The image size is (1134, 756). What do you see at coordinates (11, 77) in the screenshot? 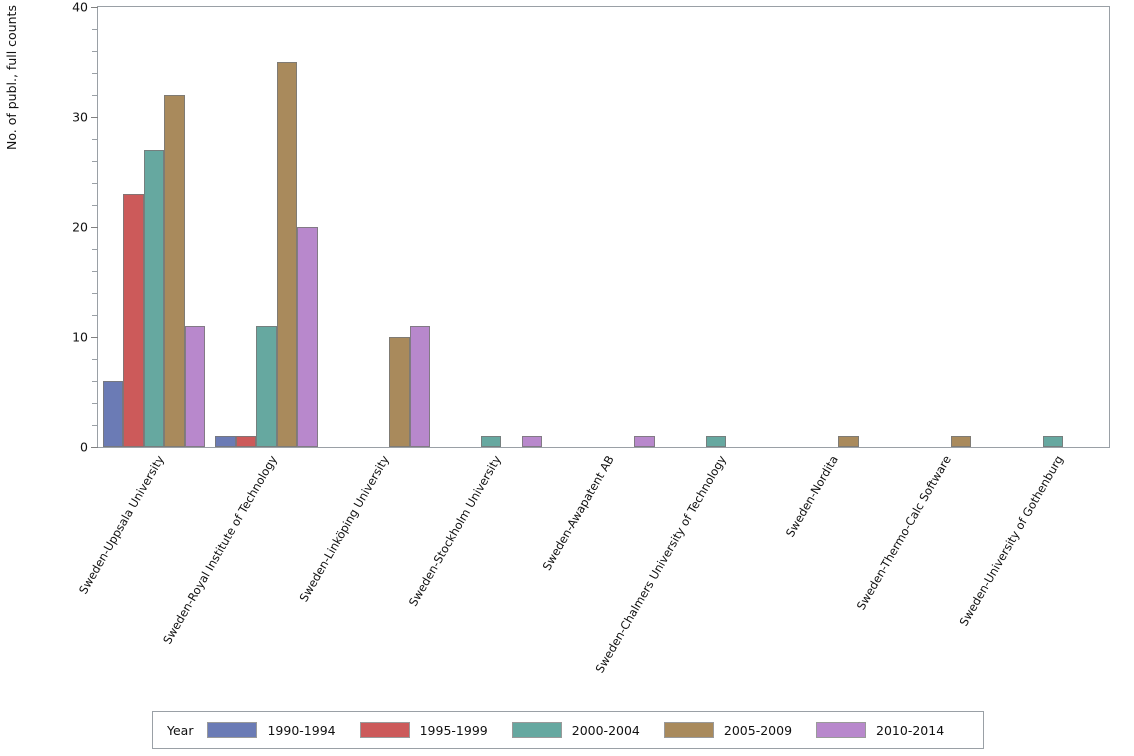
I see `y-axis-title: No. of publ., full counts` at bounding box center [11, 77].